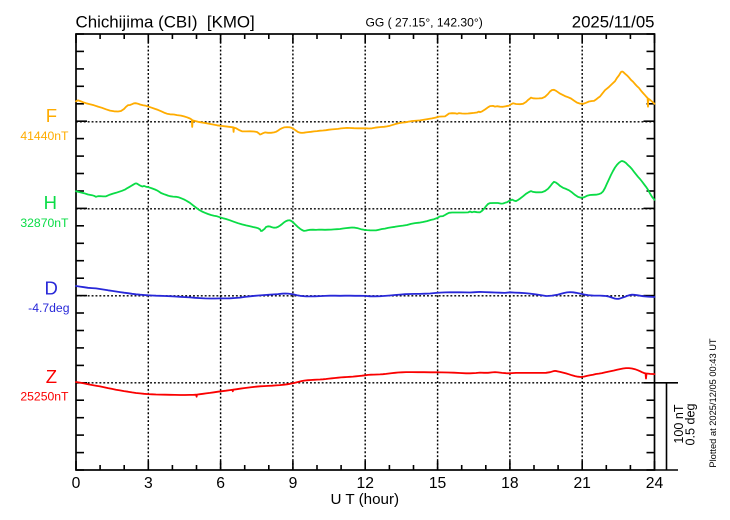 Image resolution: width=730 pixels, height=520 pixels. I want to click on svg-text: Z, so click(51, 376).